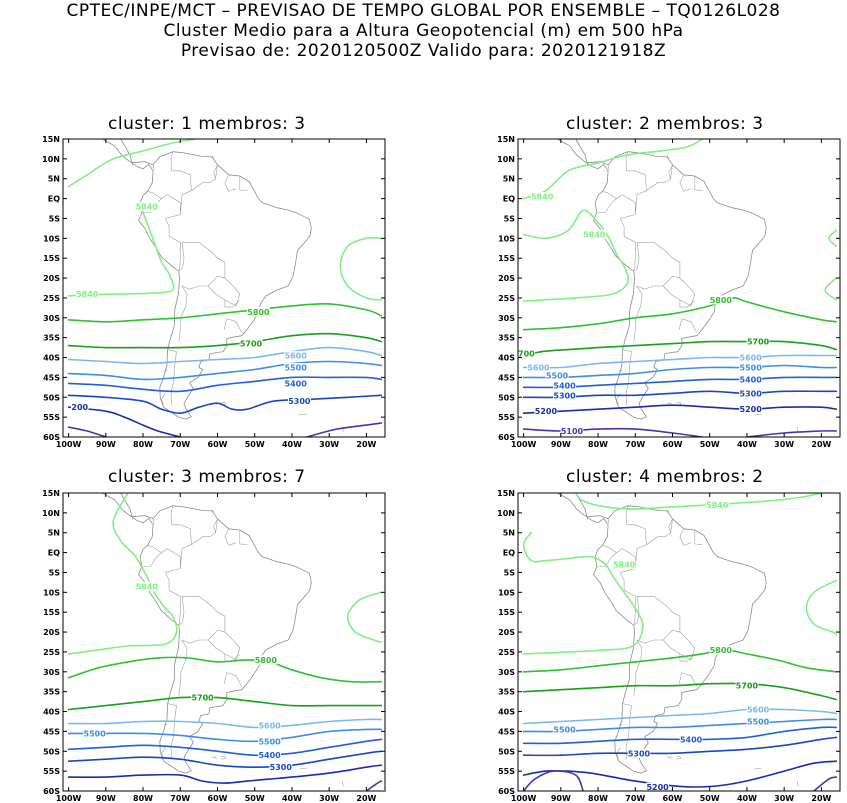 This screenshot has height=803, width=847. What do you see at coordinates (51, 397) in the screenshot?
I see `lat-label: 50S` at bounding box center [51, 397].